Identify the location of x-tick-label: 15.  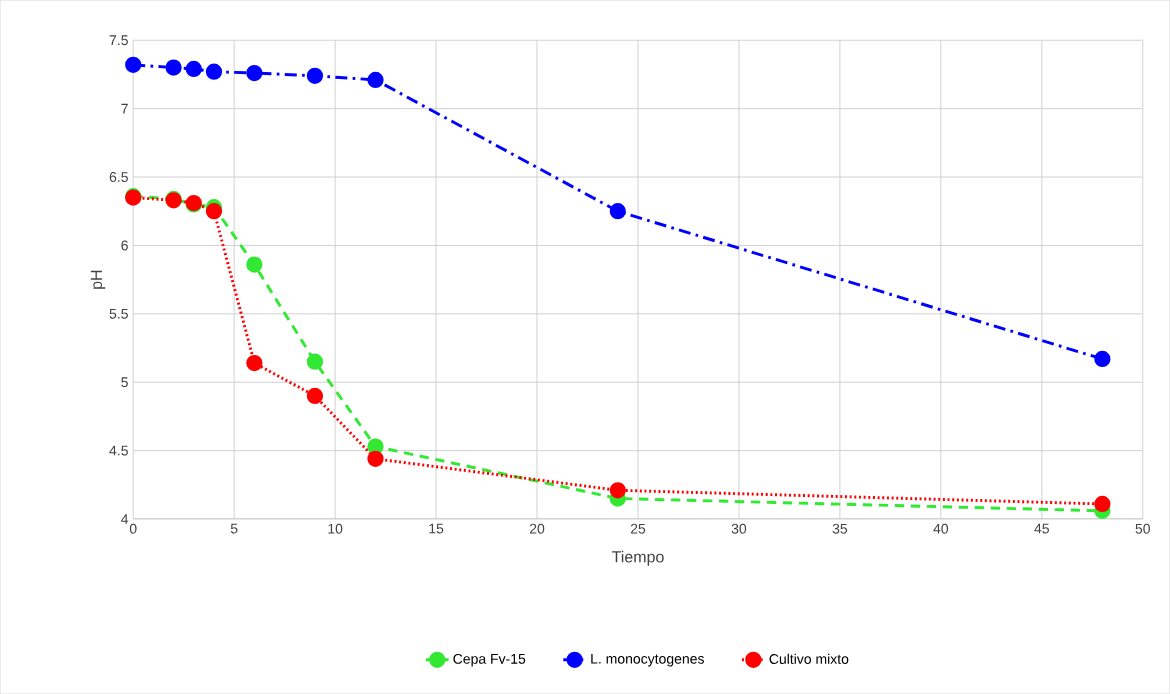
(436, 528).